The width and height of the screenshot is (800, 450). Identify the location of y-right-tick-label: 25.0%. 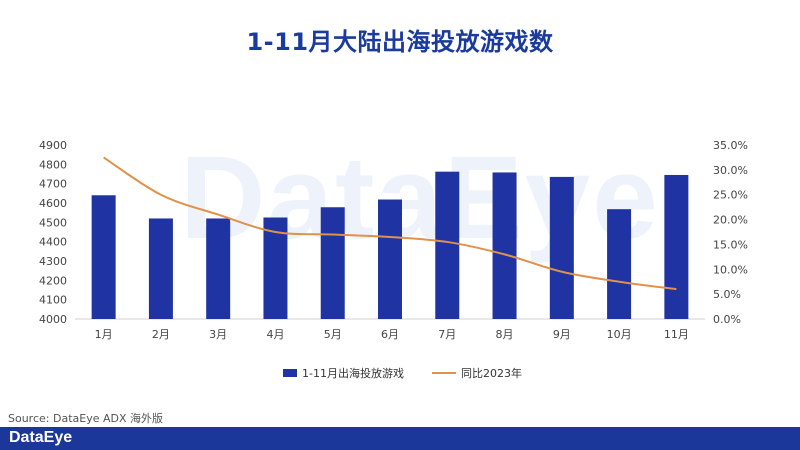
(730, 195).